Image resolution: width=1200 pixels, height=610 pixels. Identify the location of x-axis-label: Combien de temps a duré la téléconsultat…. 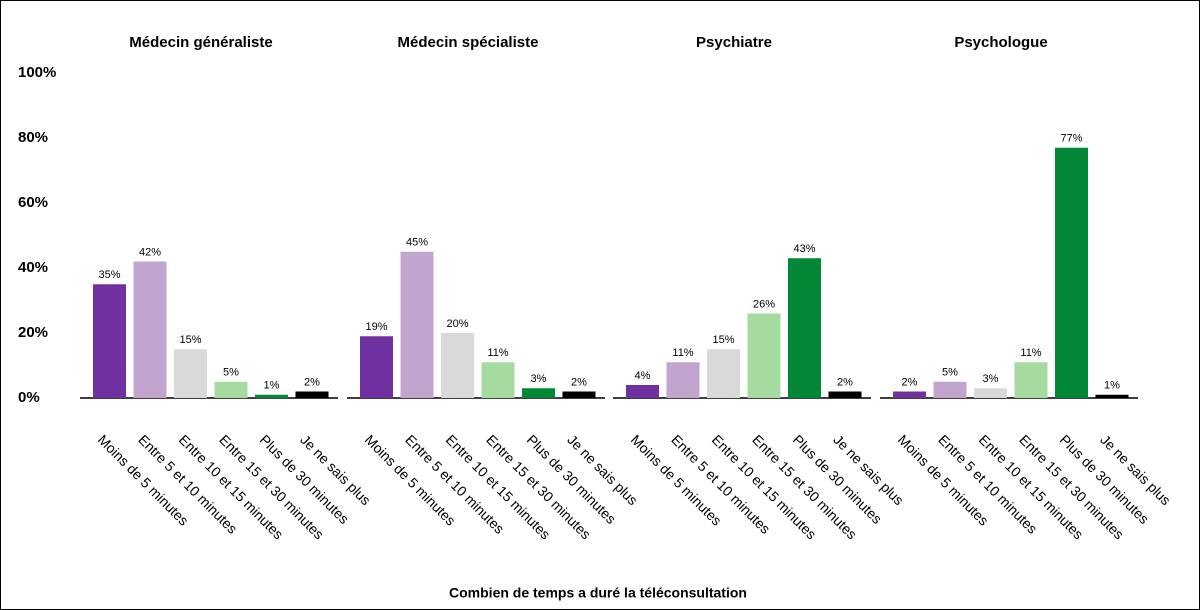
(598, 593).